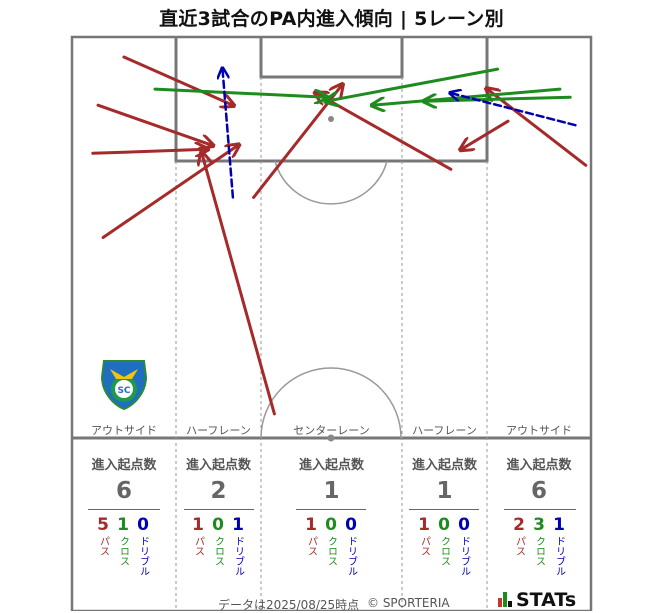 The image size is (663, 613). Describe the element at coordinates (331, 182) in the screenshot. I see `penalty-arc` at that location.